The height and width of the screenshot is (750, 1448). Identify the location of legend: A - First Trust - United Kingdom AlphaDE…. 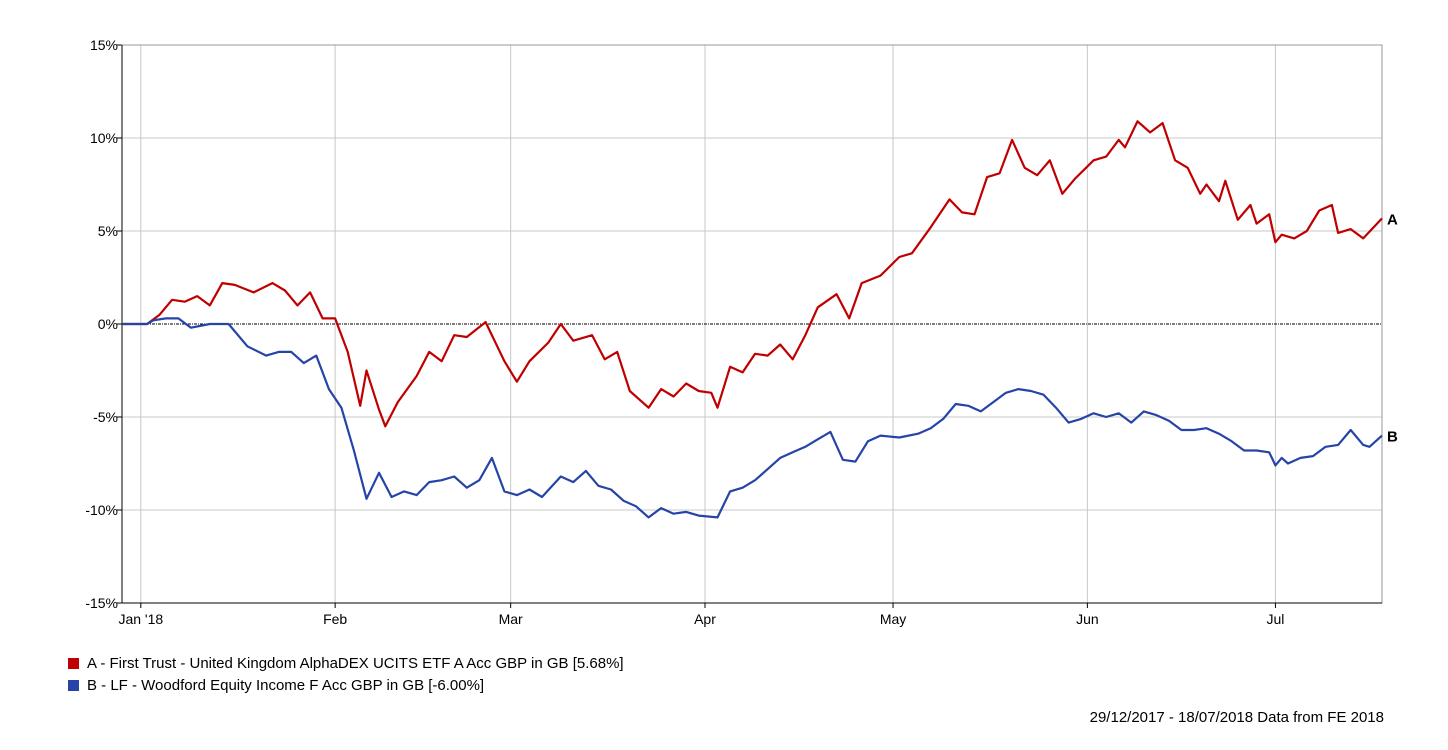
(346, 674).